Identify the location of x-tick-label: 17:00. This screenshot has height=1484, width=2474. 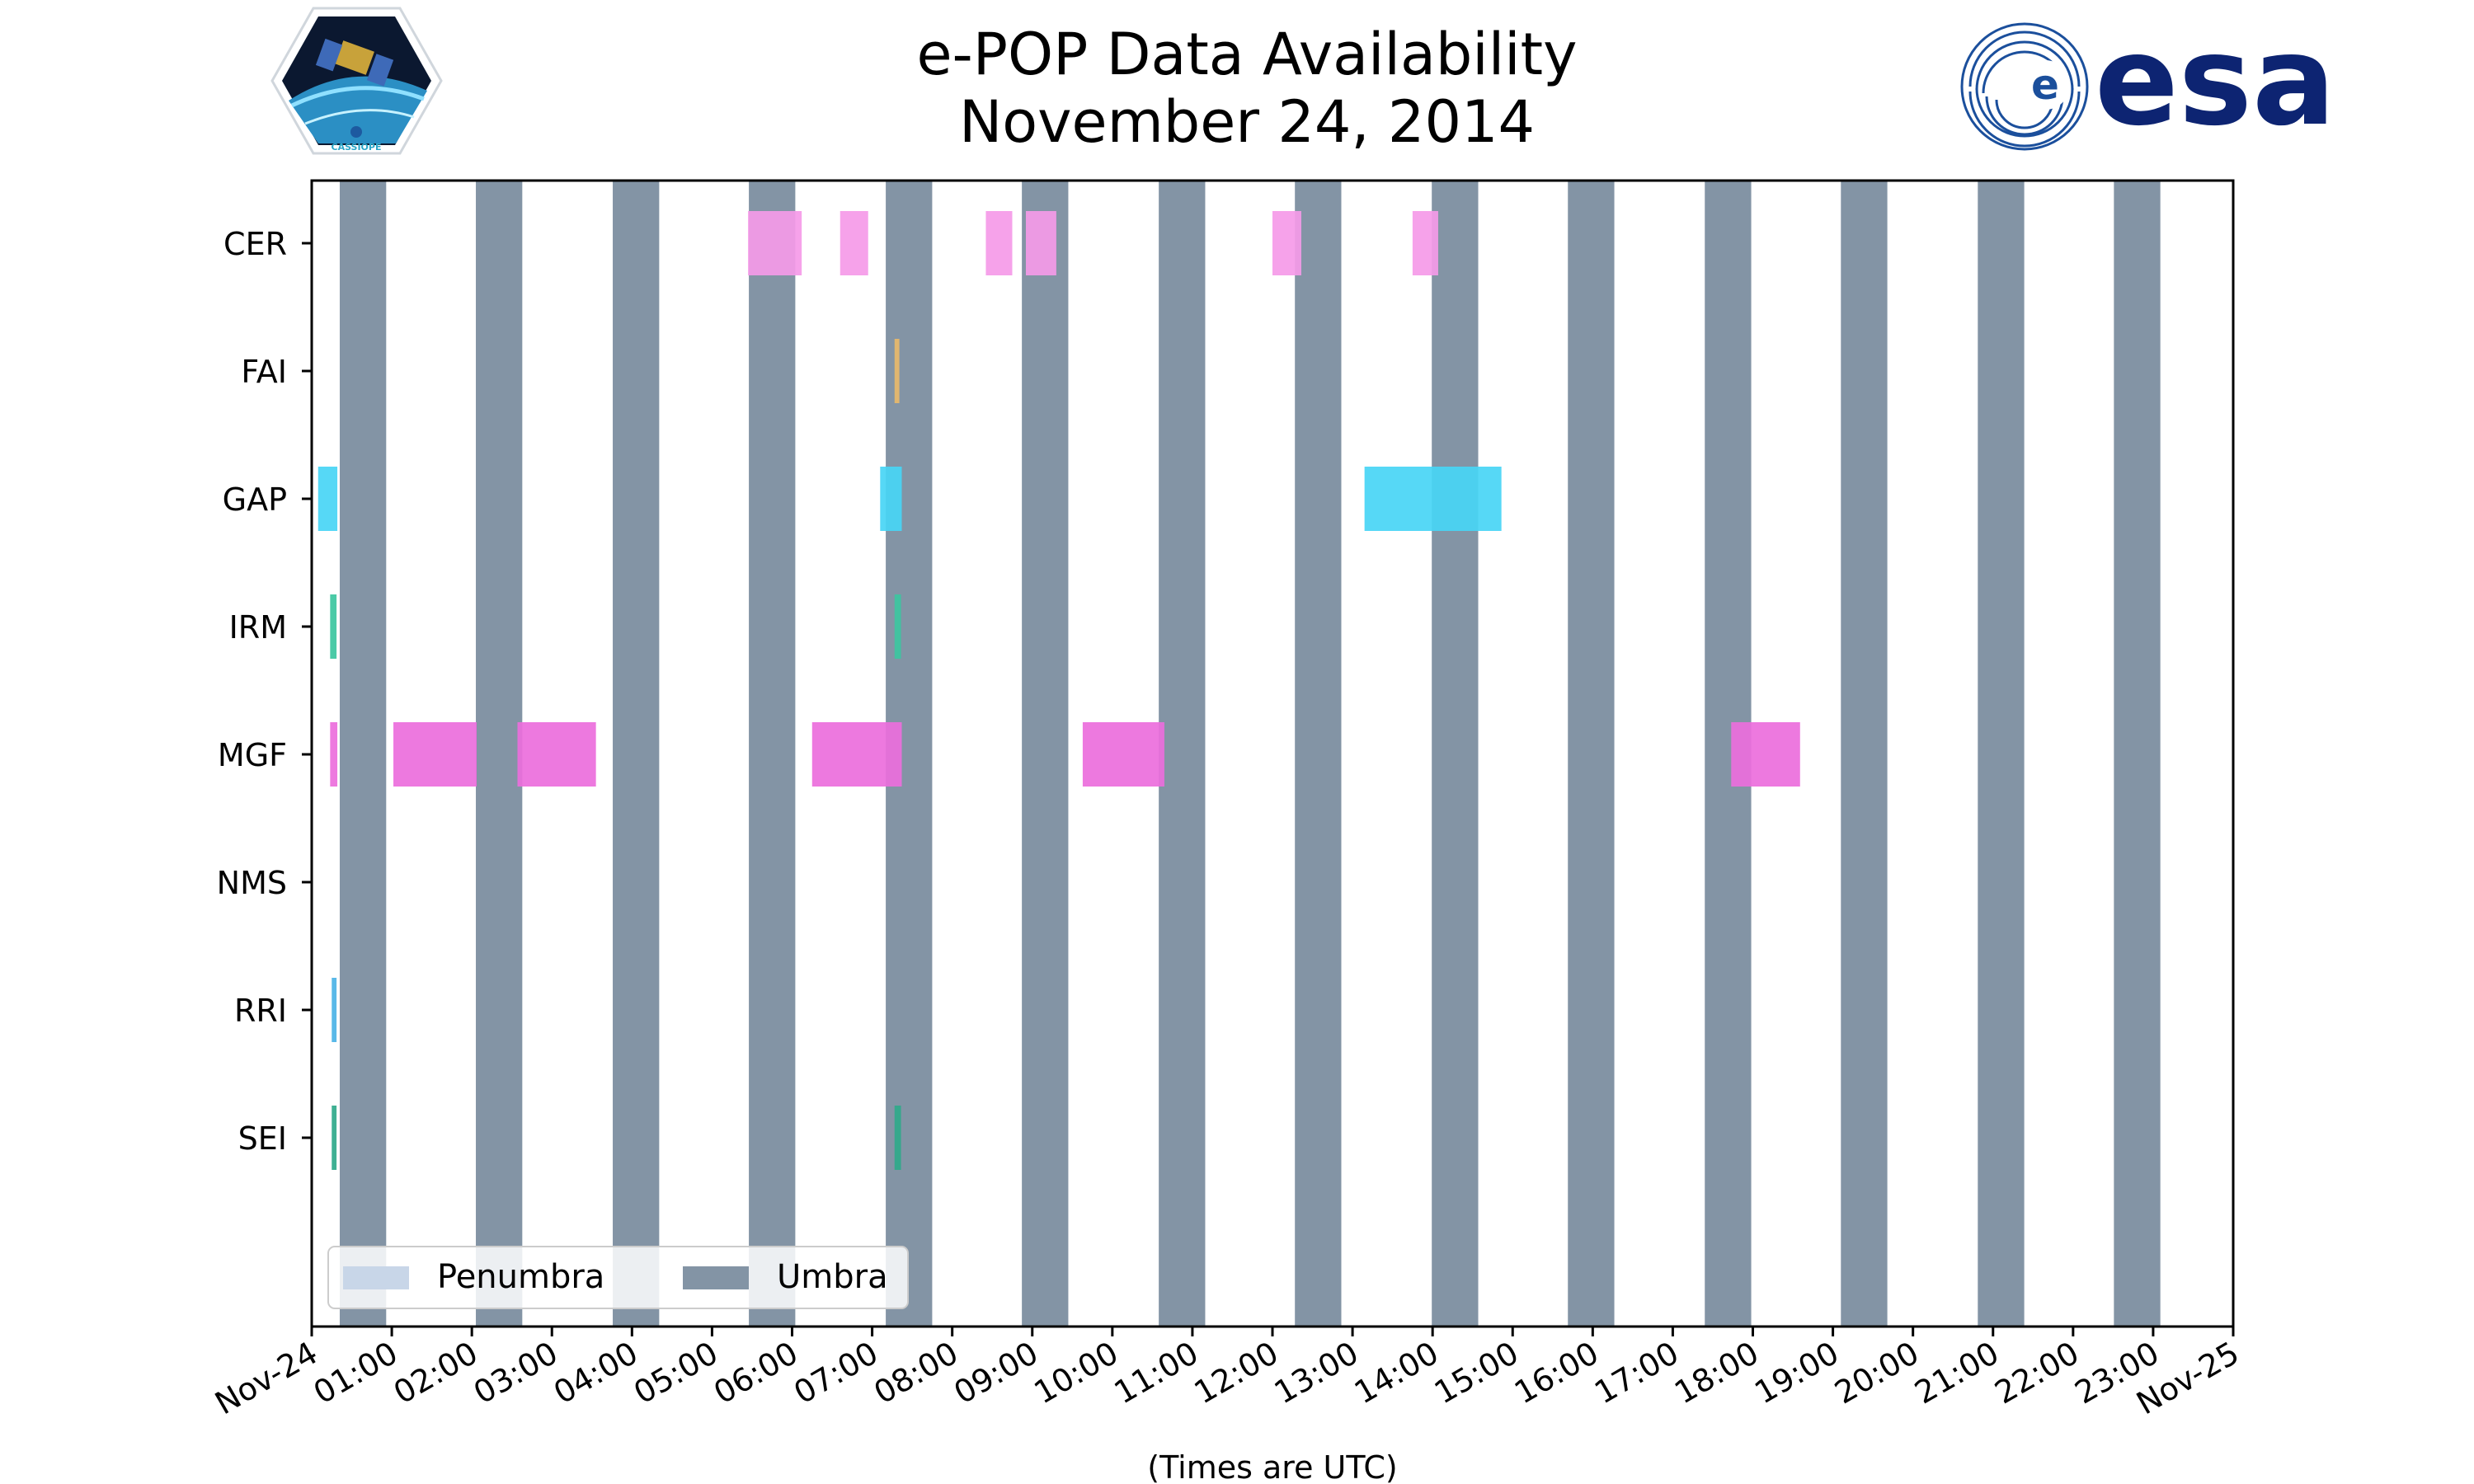
(1636, 1373).